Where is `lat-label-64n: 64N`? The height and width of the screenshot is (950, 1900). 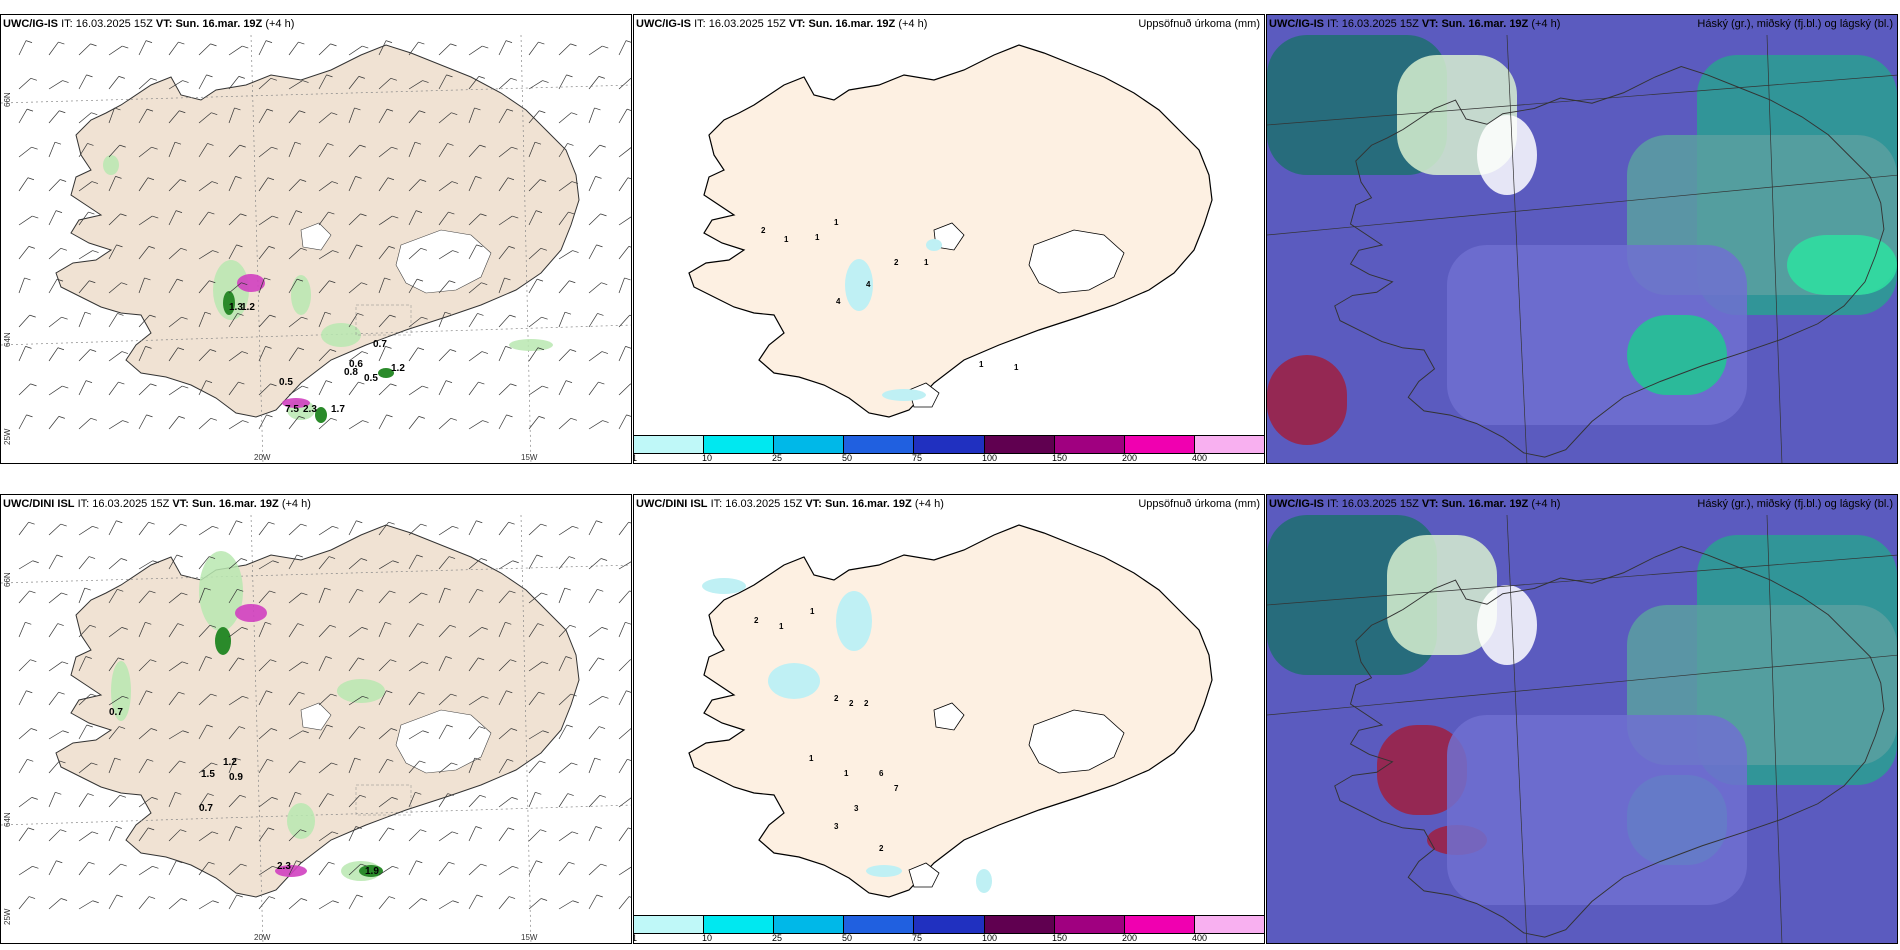
lat-label-64n: 64N is located at coordinates (7, 819).